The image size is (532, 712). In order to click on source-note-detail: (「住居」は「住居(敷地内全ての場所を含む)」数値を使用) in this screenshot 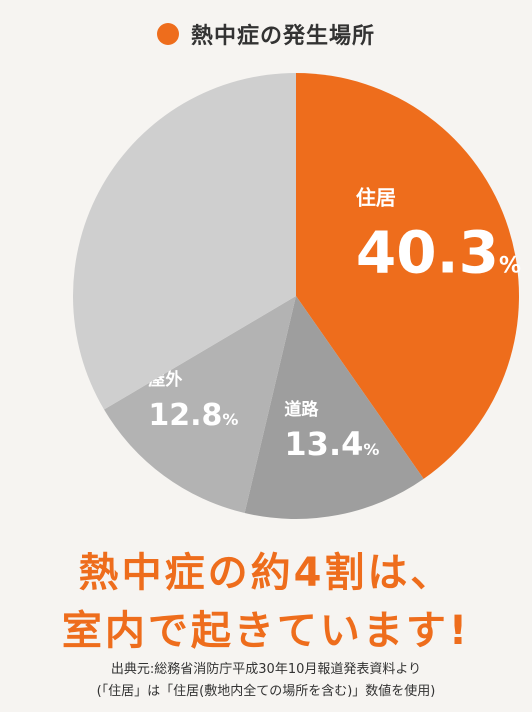, I will do `click(266, 691)`.